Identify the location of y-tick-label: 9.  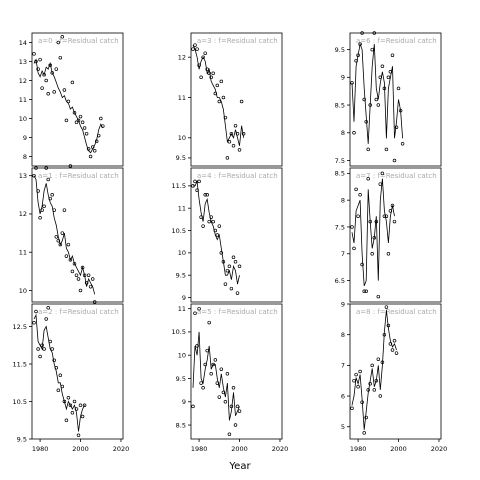
(343, 78).